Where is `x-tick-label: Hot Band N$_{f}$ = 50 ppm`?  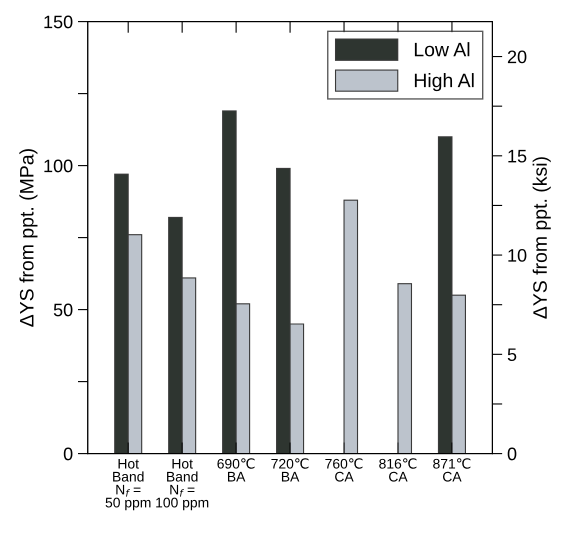
x-tick-label: Hot Band N$_{f}$ = 50 ppm is located at coordinates (128, 484).